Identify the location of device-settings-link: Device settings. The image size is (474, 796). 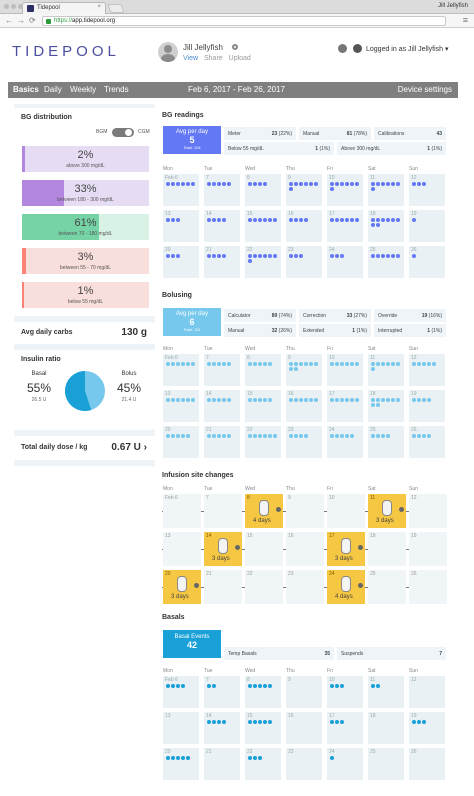
(424, 89).